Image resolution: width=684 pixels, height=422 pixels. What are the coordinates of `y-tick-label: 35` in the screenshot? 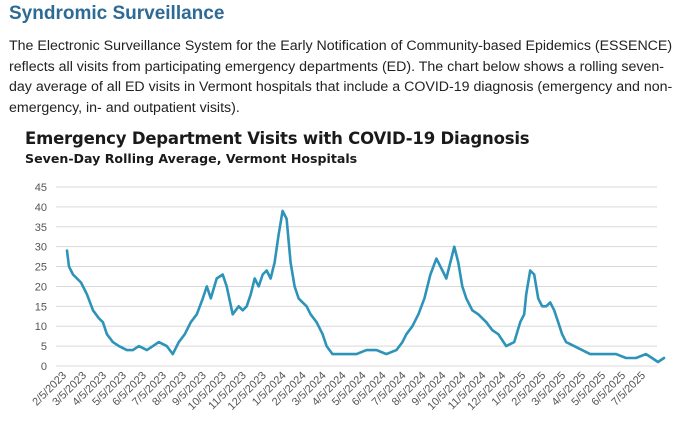 It's located at (41, 228).